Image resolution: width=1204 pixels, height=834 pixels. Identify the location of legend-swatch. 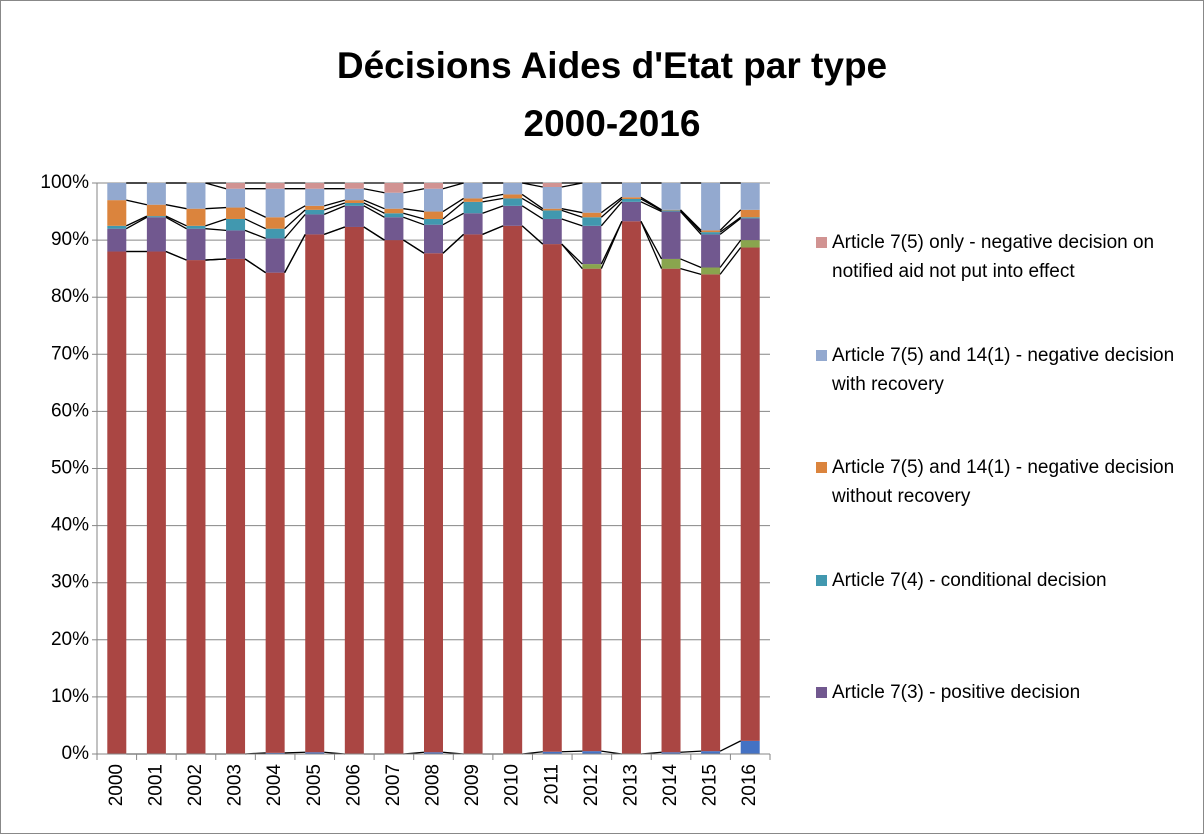
(821, 580).